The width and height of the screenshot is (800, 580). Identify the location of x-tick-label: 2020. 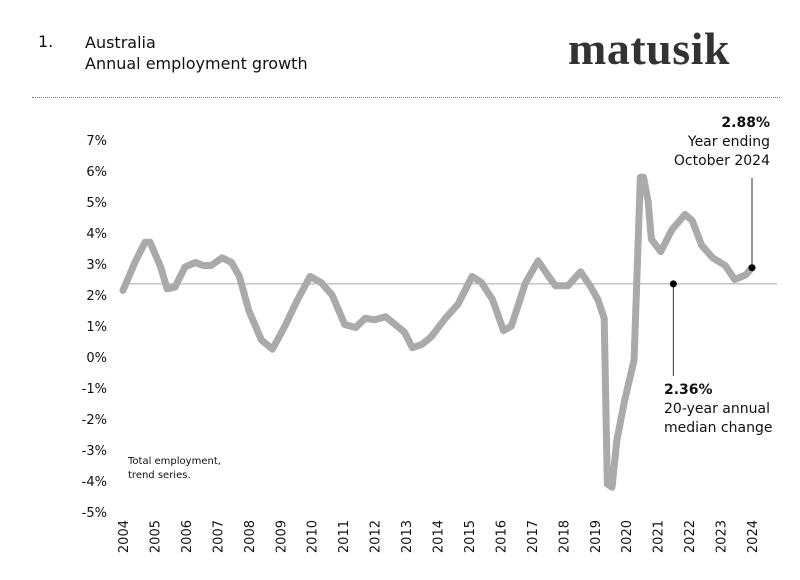
(627, 536).